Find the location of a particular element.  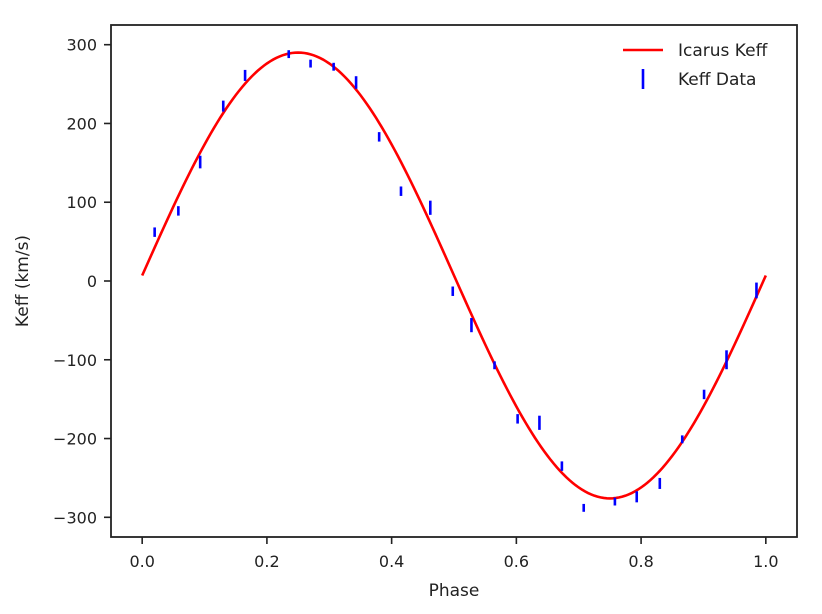

x-tick-label: 0.2 is located at coordinates (266, 561).